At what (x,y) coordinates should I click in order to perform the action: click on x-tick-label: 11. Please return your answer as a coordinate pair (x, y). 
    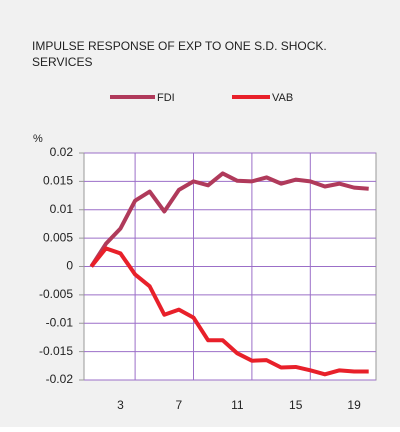
    Looking at the image, I should click on (237, 405).